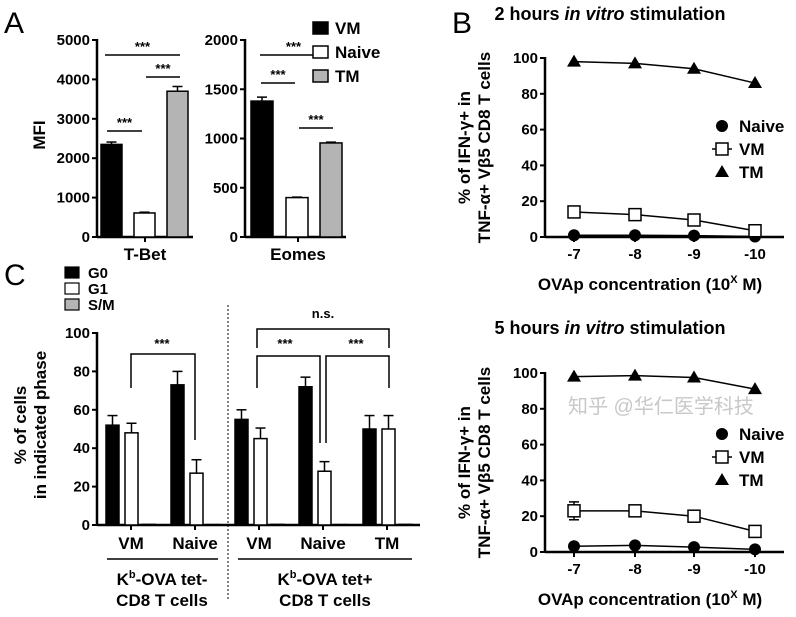 This screenshot has height=617, width=796. Describe the element at coordinates (594, 328) in the screenshot. I see `title-part: in vitro` at that location.